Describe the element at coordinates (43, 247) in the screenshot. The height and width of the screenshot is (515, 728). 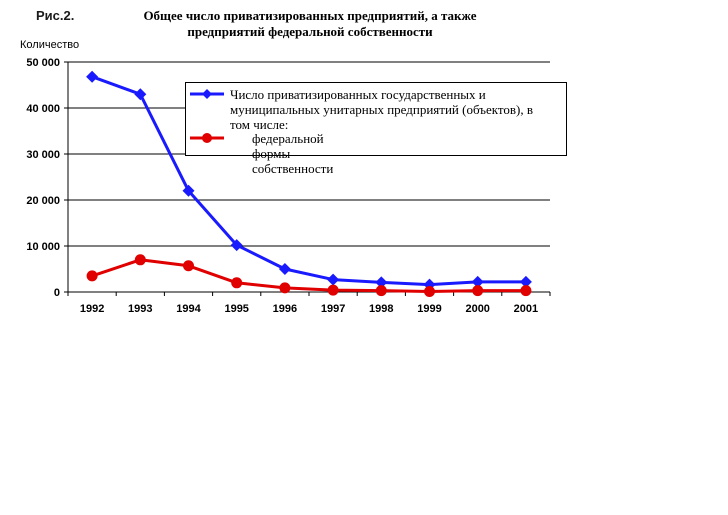
I see `y-tick-label: 10 000` at that location.